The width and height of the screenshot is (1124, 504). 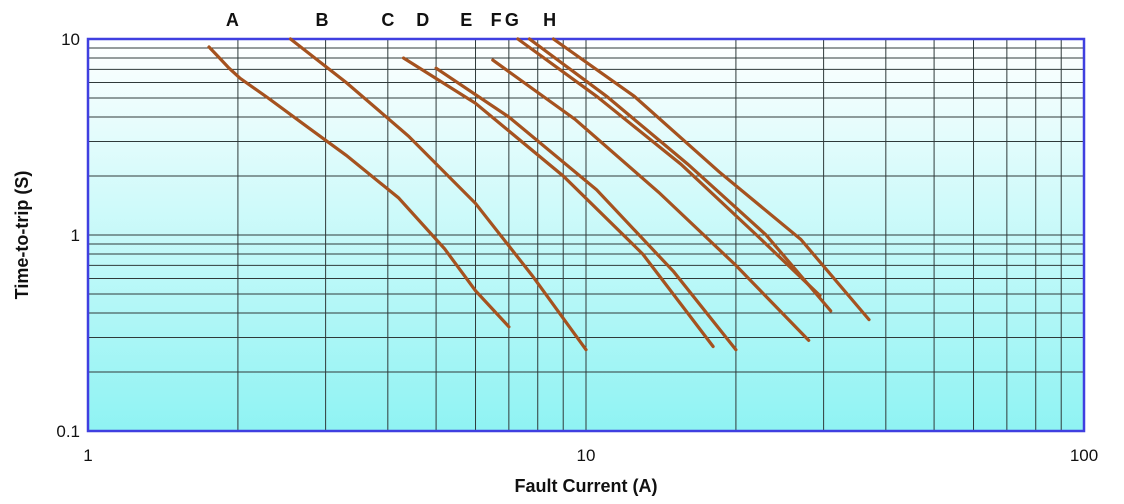 What do you see at coordinates (586, 455) in the screenshot?
I see `x-tick-label: 10` at bounding box center [586, 455].